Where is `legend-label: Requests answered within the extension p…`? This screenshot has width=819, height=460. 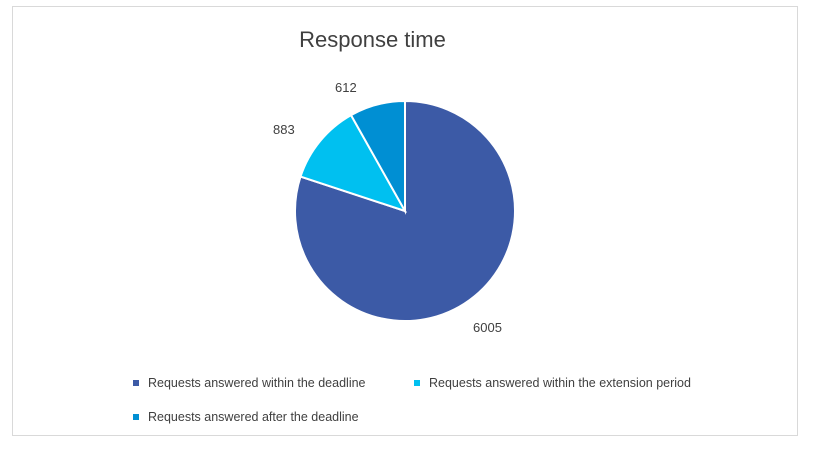 legend-label: Requests answered within the extension p… is located at coordinates (560, 383).